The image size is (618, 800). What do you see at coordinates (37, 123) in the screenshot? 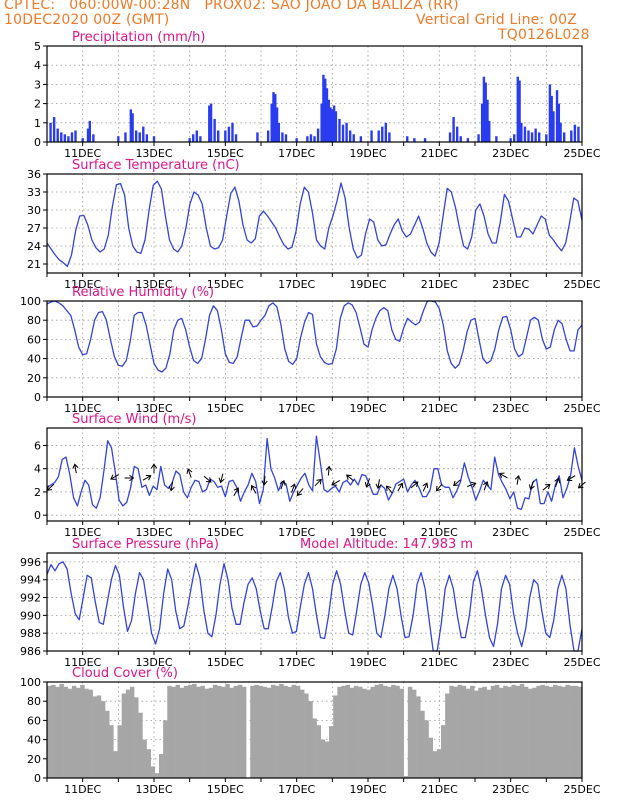
I see `y-tick-label: 1` at bounding box center [37, 123].